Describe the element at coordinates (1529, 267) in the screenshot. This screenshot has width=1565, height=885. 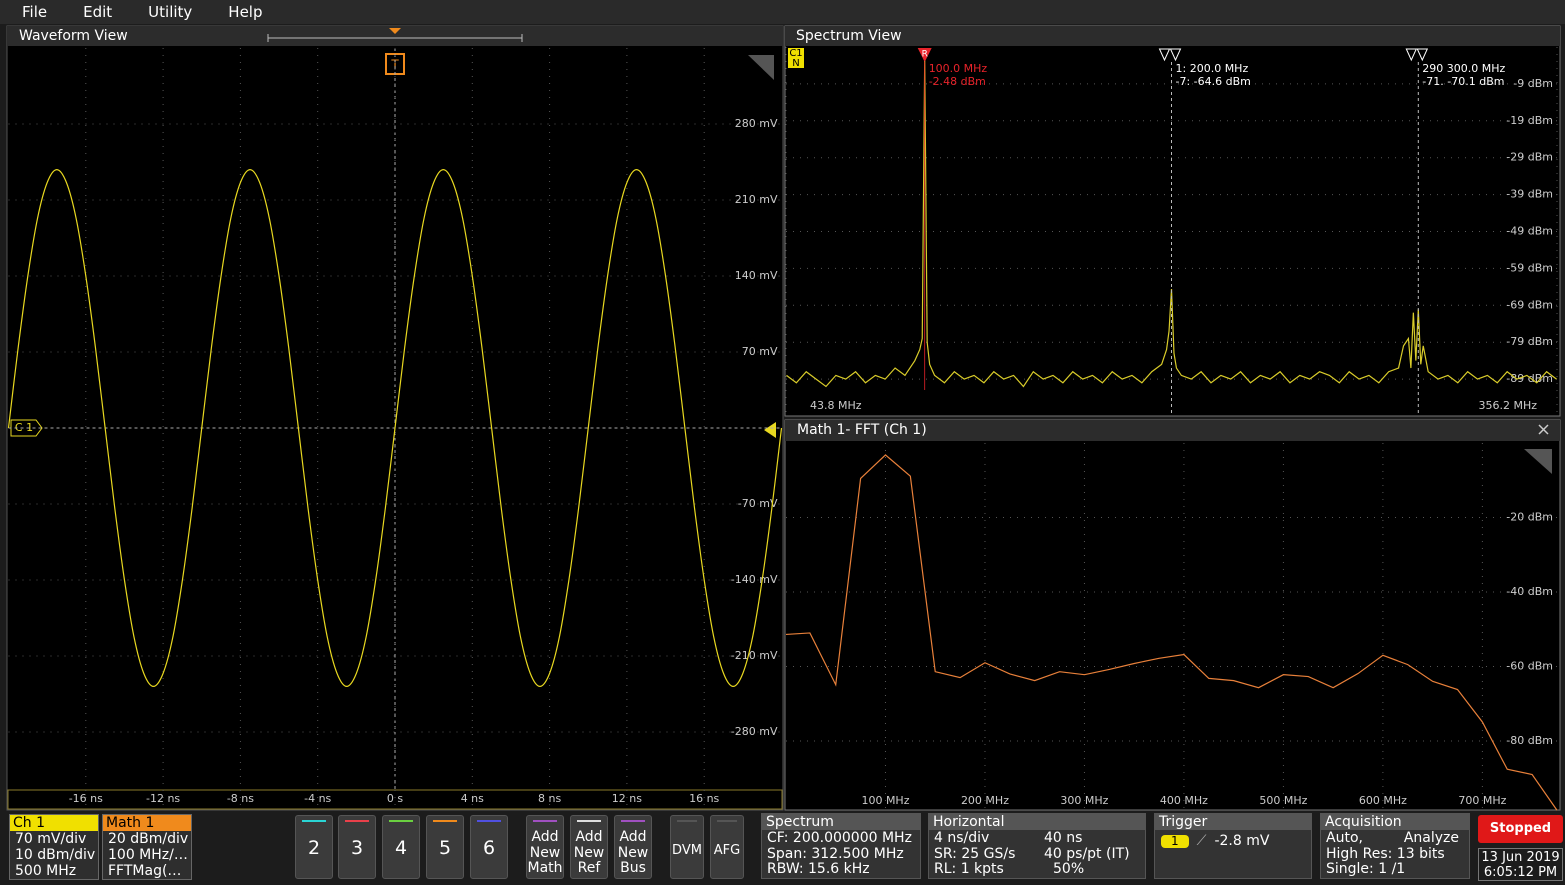
I see `y-tick-label: -59 dBm` at that location.